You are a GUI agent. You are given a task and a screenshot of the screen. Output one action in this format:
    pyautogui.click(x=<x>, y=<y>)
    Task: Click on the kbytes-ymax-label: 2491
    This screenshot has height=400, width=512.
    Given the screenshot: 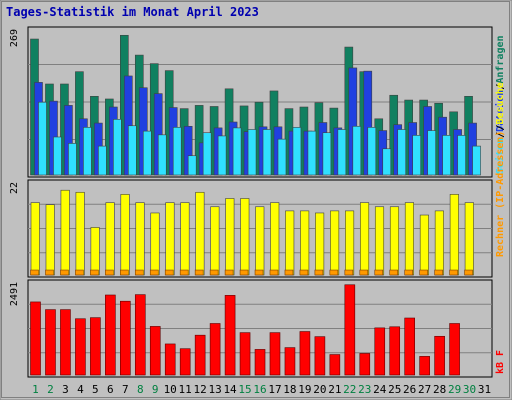 What is the action you would take?
    pyautogui.click(x=14, y=294)
    